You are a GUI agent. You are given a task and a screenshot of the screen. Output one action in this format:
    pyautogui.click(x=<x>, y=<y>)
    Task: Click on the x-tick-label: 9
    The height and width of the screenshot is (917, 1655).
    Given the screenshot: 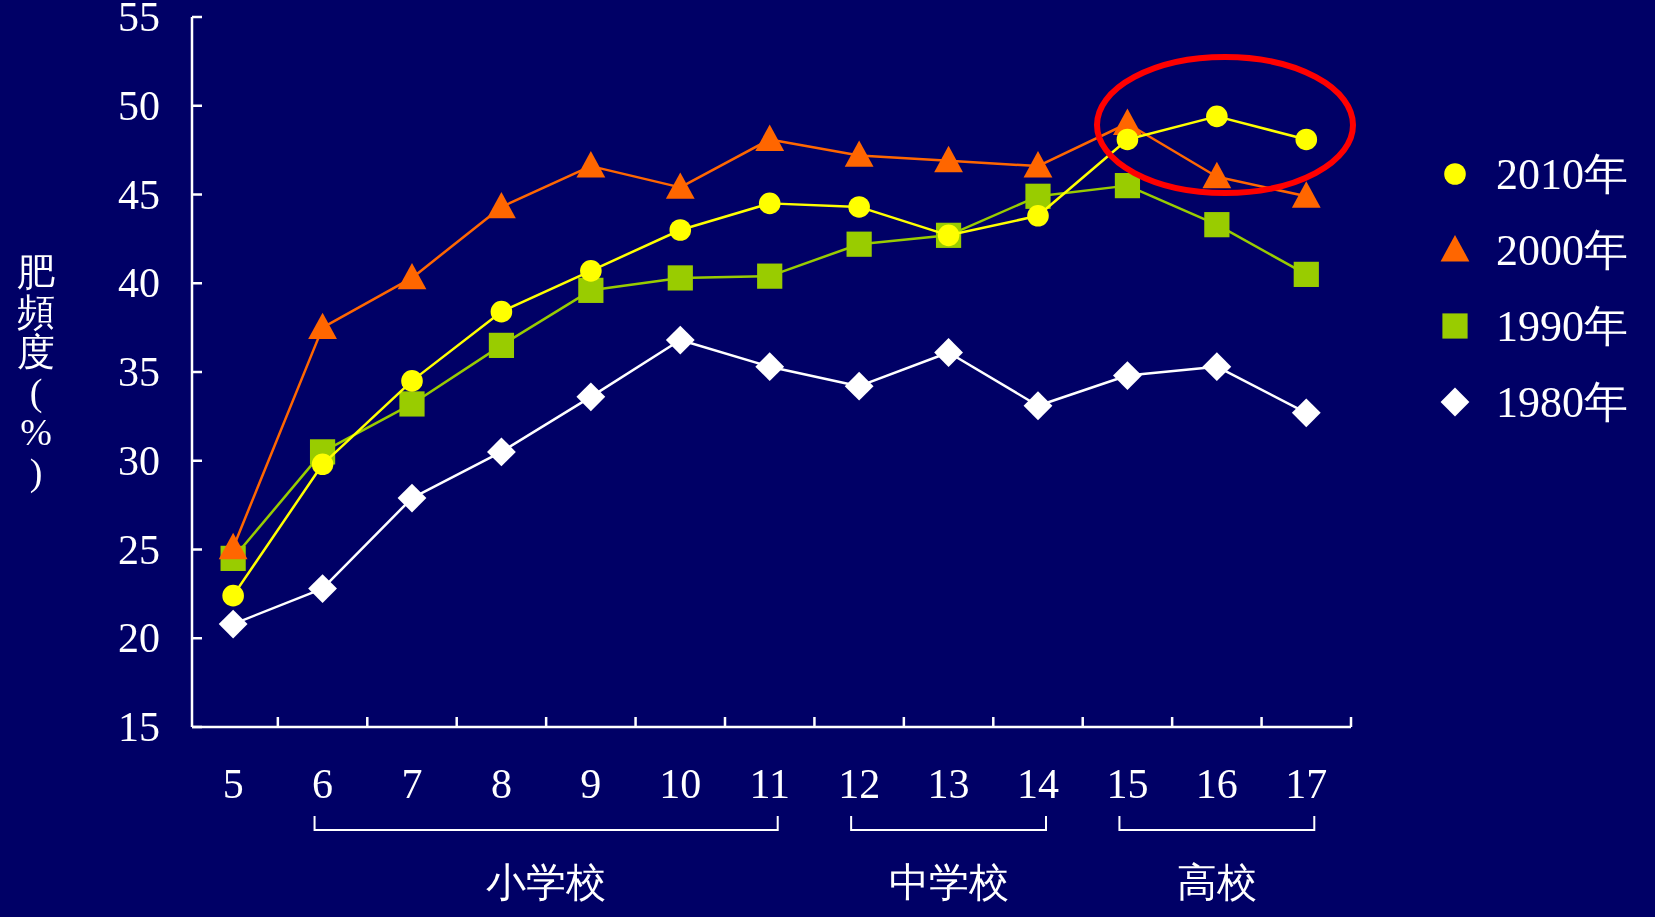 What is the action you would take?
    pyautogui.click(x=591, y=784)
    